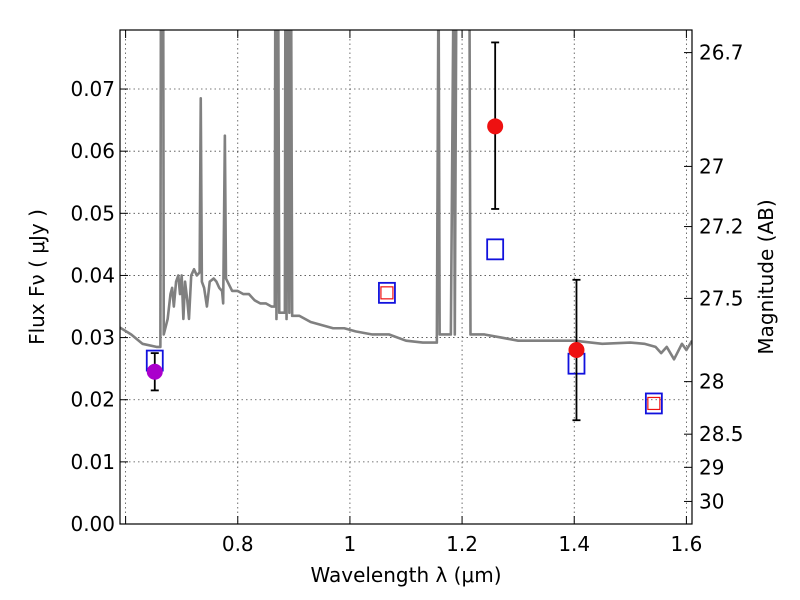 This screenshot has width=800, height=600. I want to click on y-tick-label: 0.06, so click(92, 151).